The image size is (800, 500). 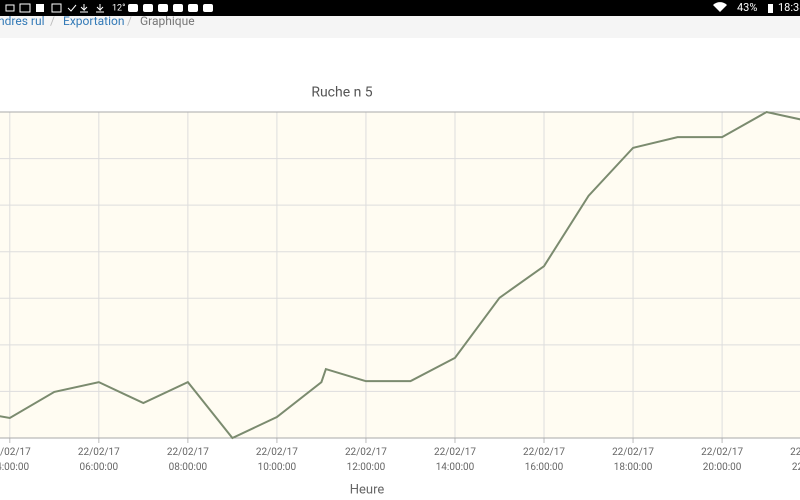 What do you see at coordinates (15, 460) in the screenshot?
I see `x-tick-label: 22/02/17 04:00:00` at bounding box center [15, 460].